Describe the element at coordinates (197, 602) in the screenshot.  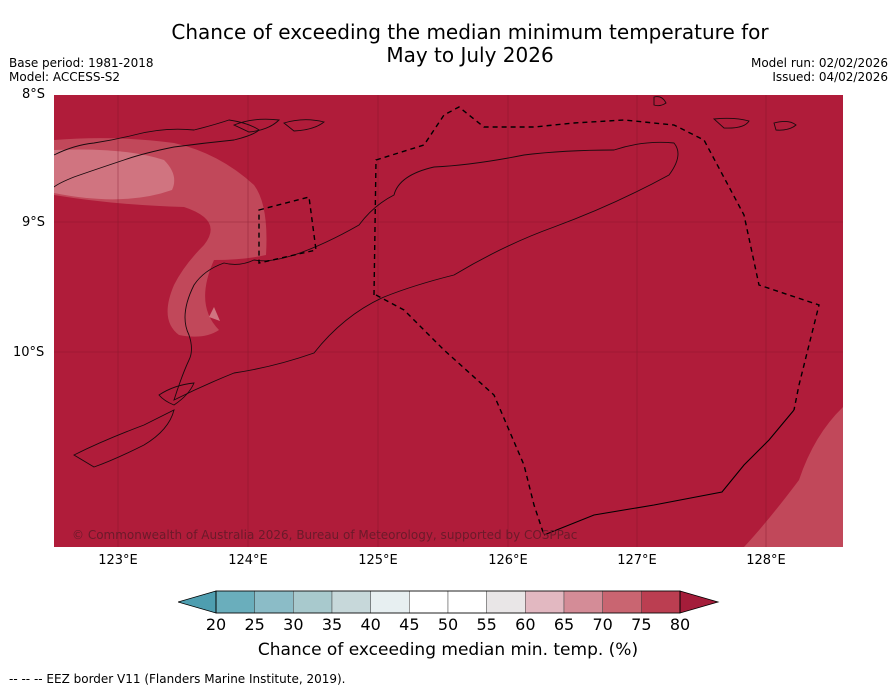
I see `colorbar-under-triangle` at that location.